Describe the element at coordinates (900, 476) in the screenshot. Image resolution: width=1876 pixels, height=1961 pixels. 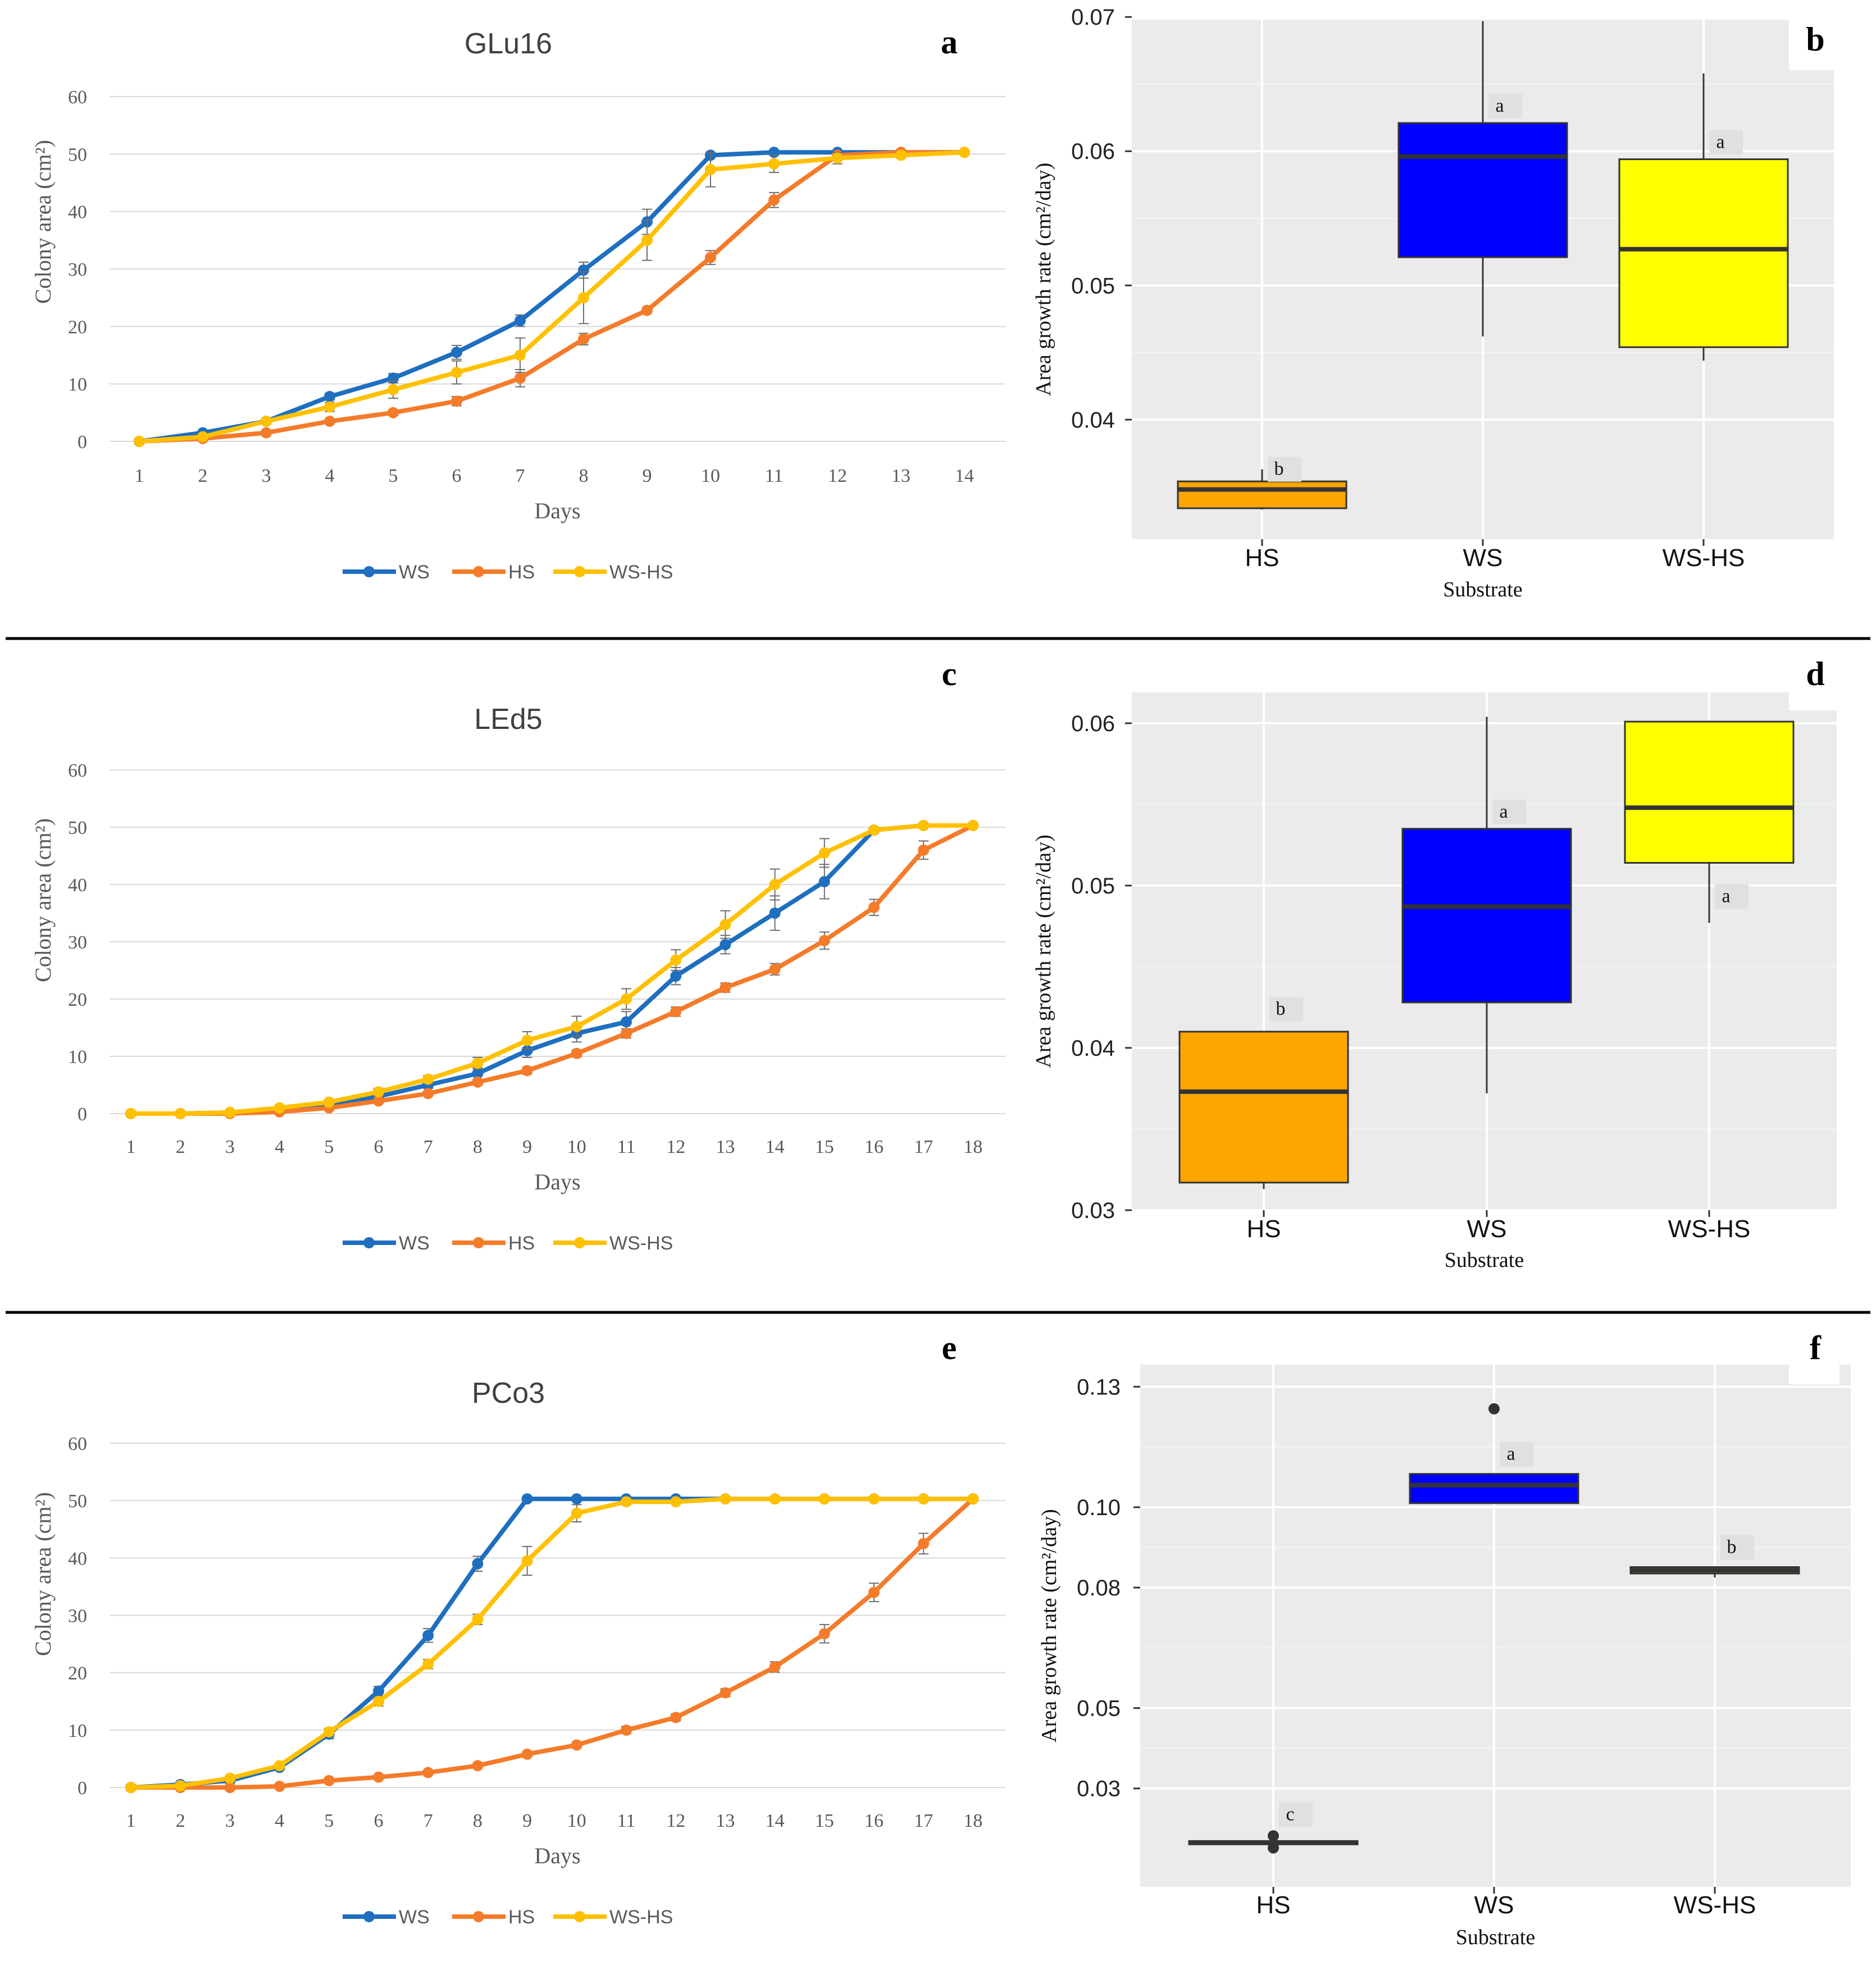
I see `x-tick-label: 13` at that location.